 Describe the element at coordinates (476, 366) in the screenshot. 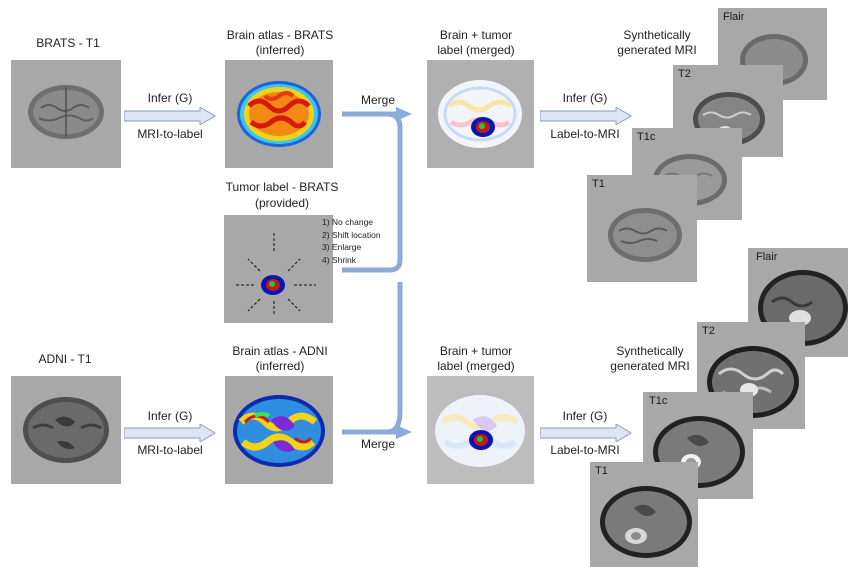

I see `adni-merged-title-2: label (merged)` at that location.